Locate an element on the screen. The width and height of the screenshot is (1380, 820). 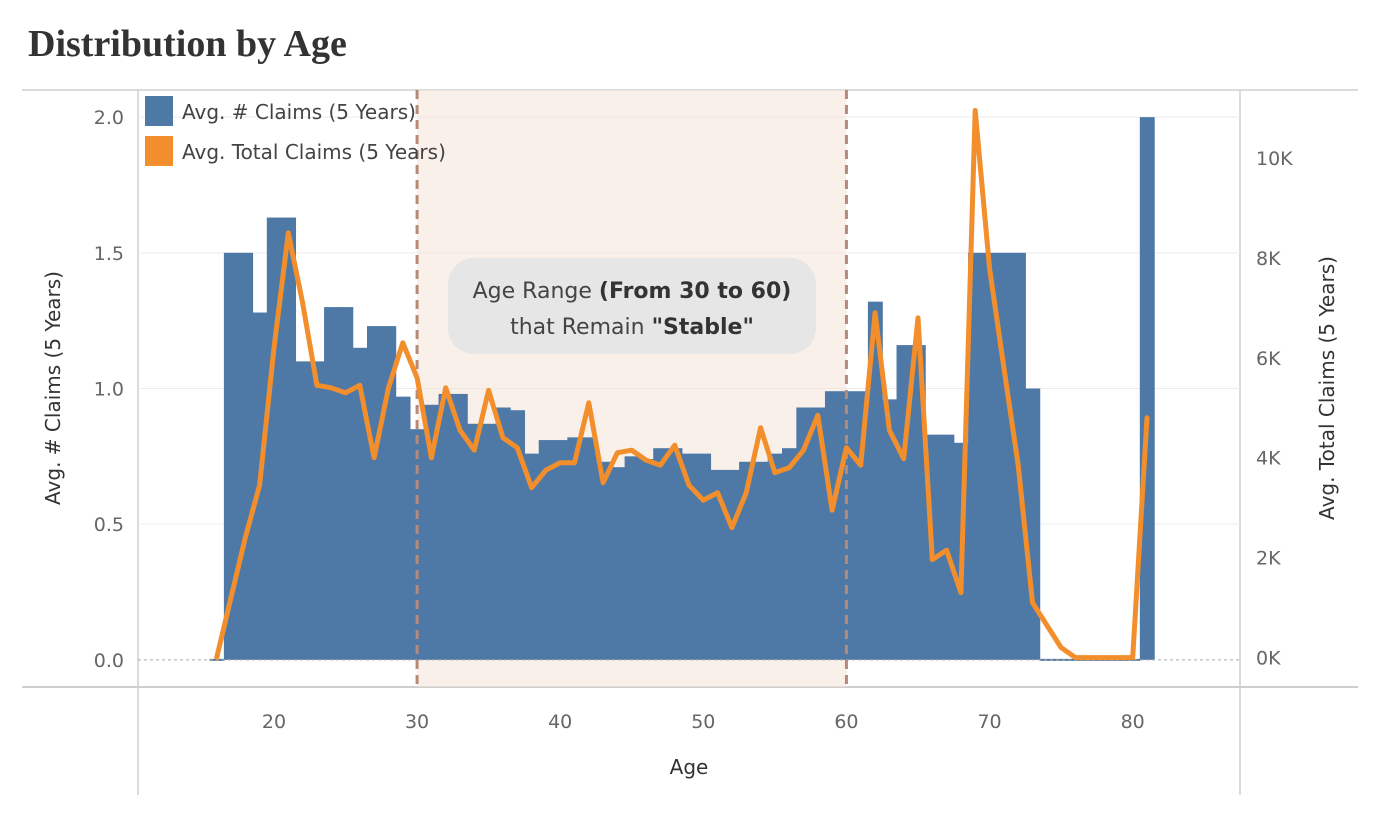
y-right-tick-4: 8K is located at coordinates (1268, 259).